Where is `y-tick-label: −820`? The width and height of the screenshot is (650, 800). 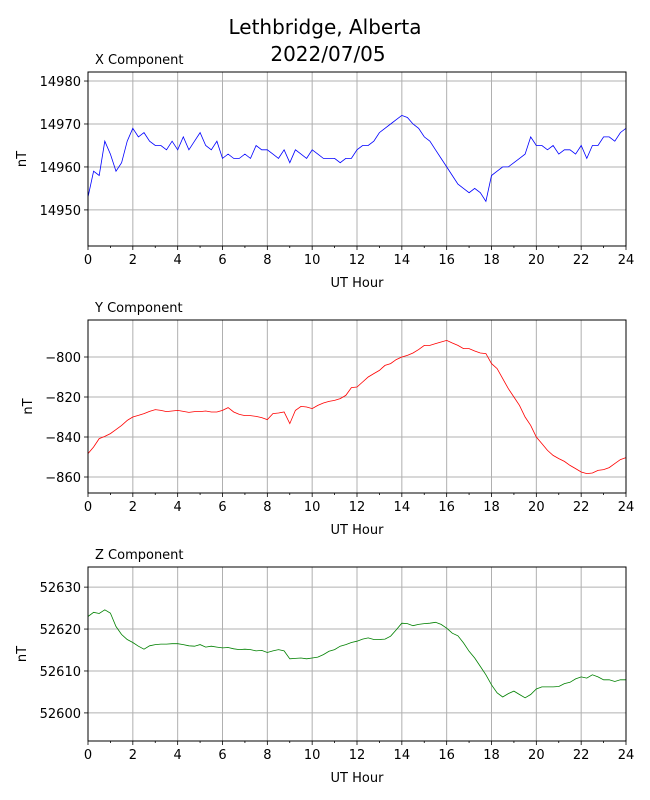 y-tick-label: −820 is located at coordinates (63, 398).